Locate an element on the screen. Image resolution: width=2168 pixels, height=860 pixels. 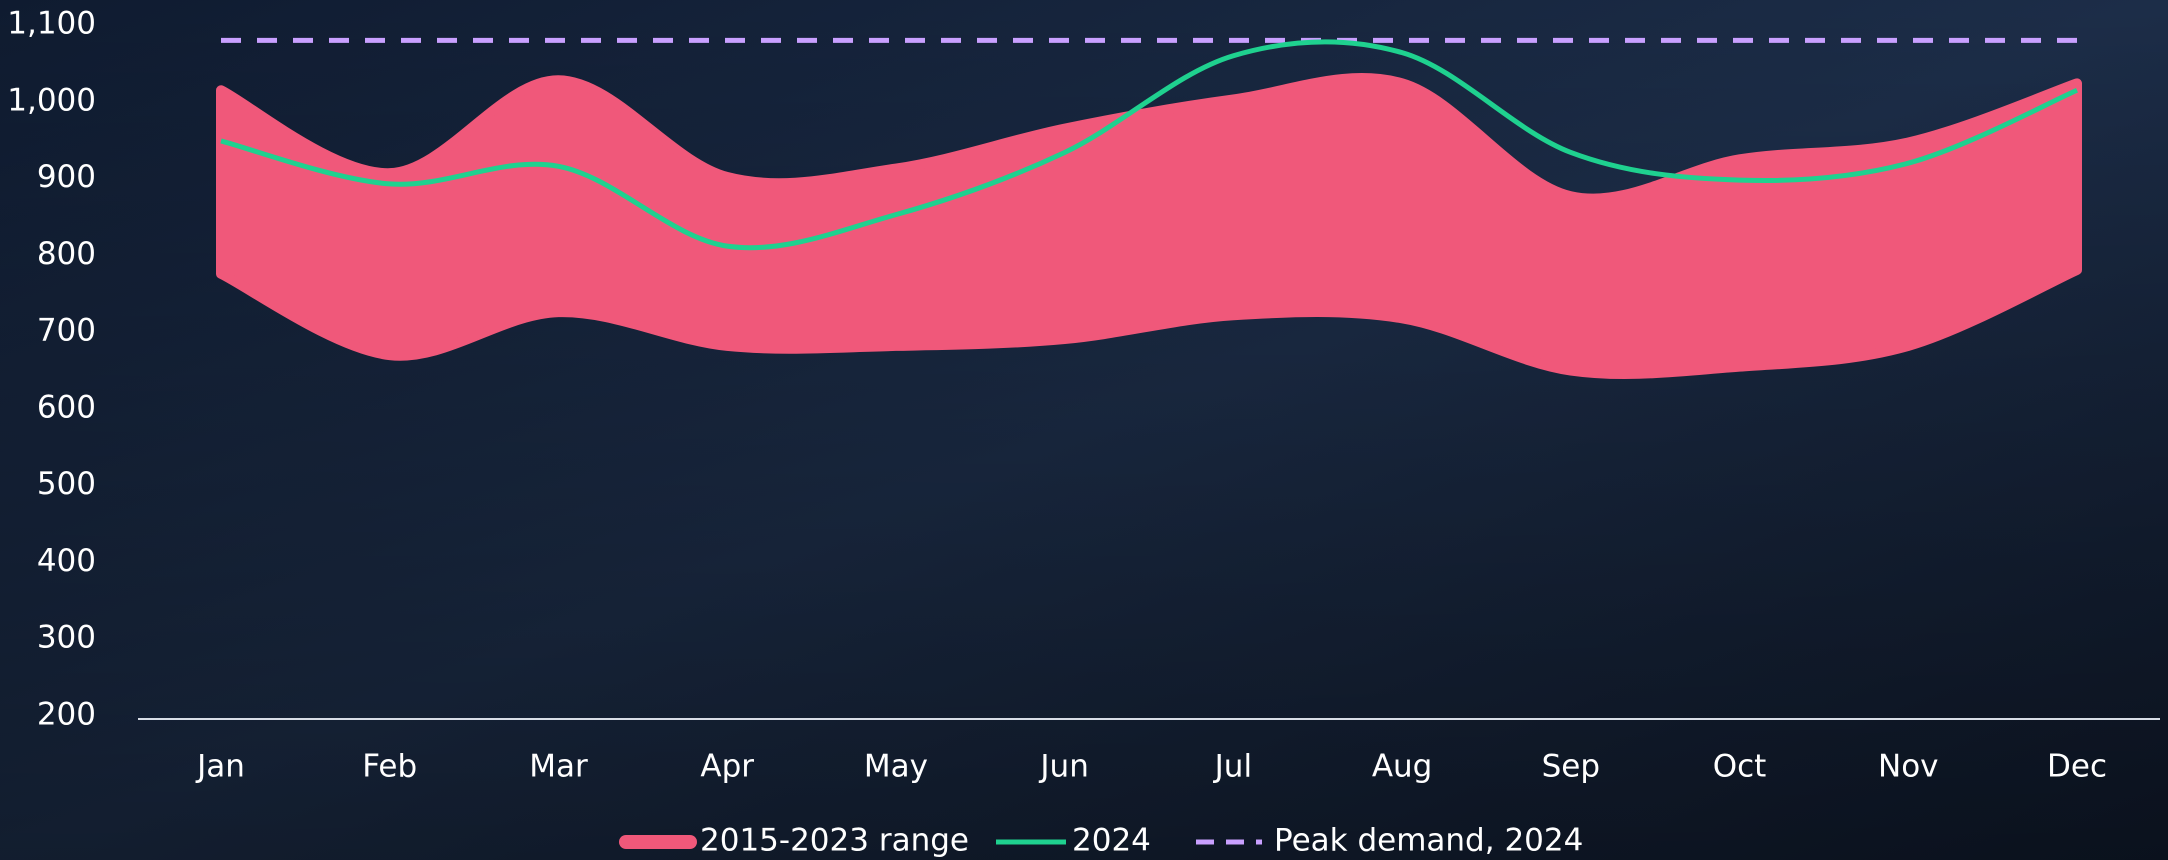
y-tick-label: 400 is located at coordinates (66, 561).